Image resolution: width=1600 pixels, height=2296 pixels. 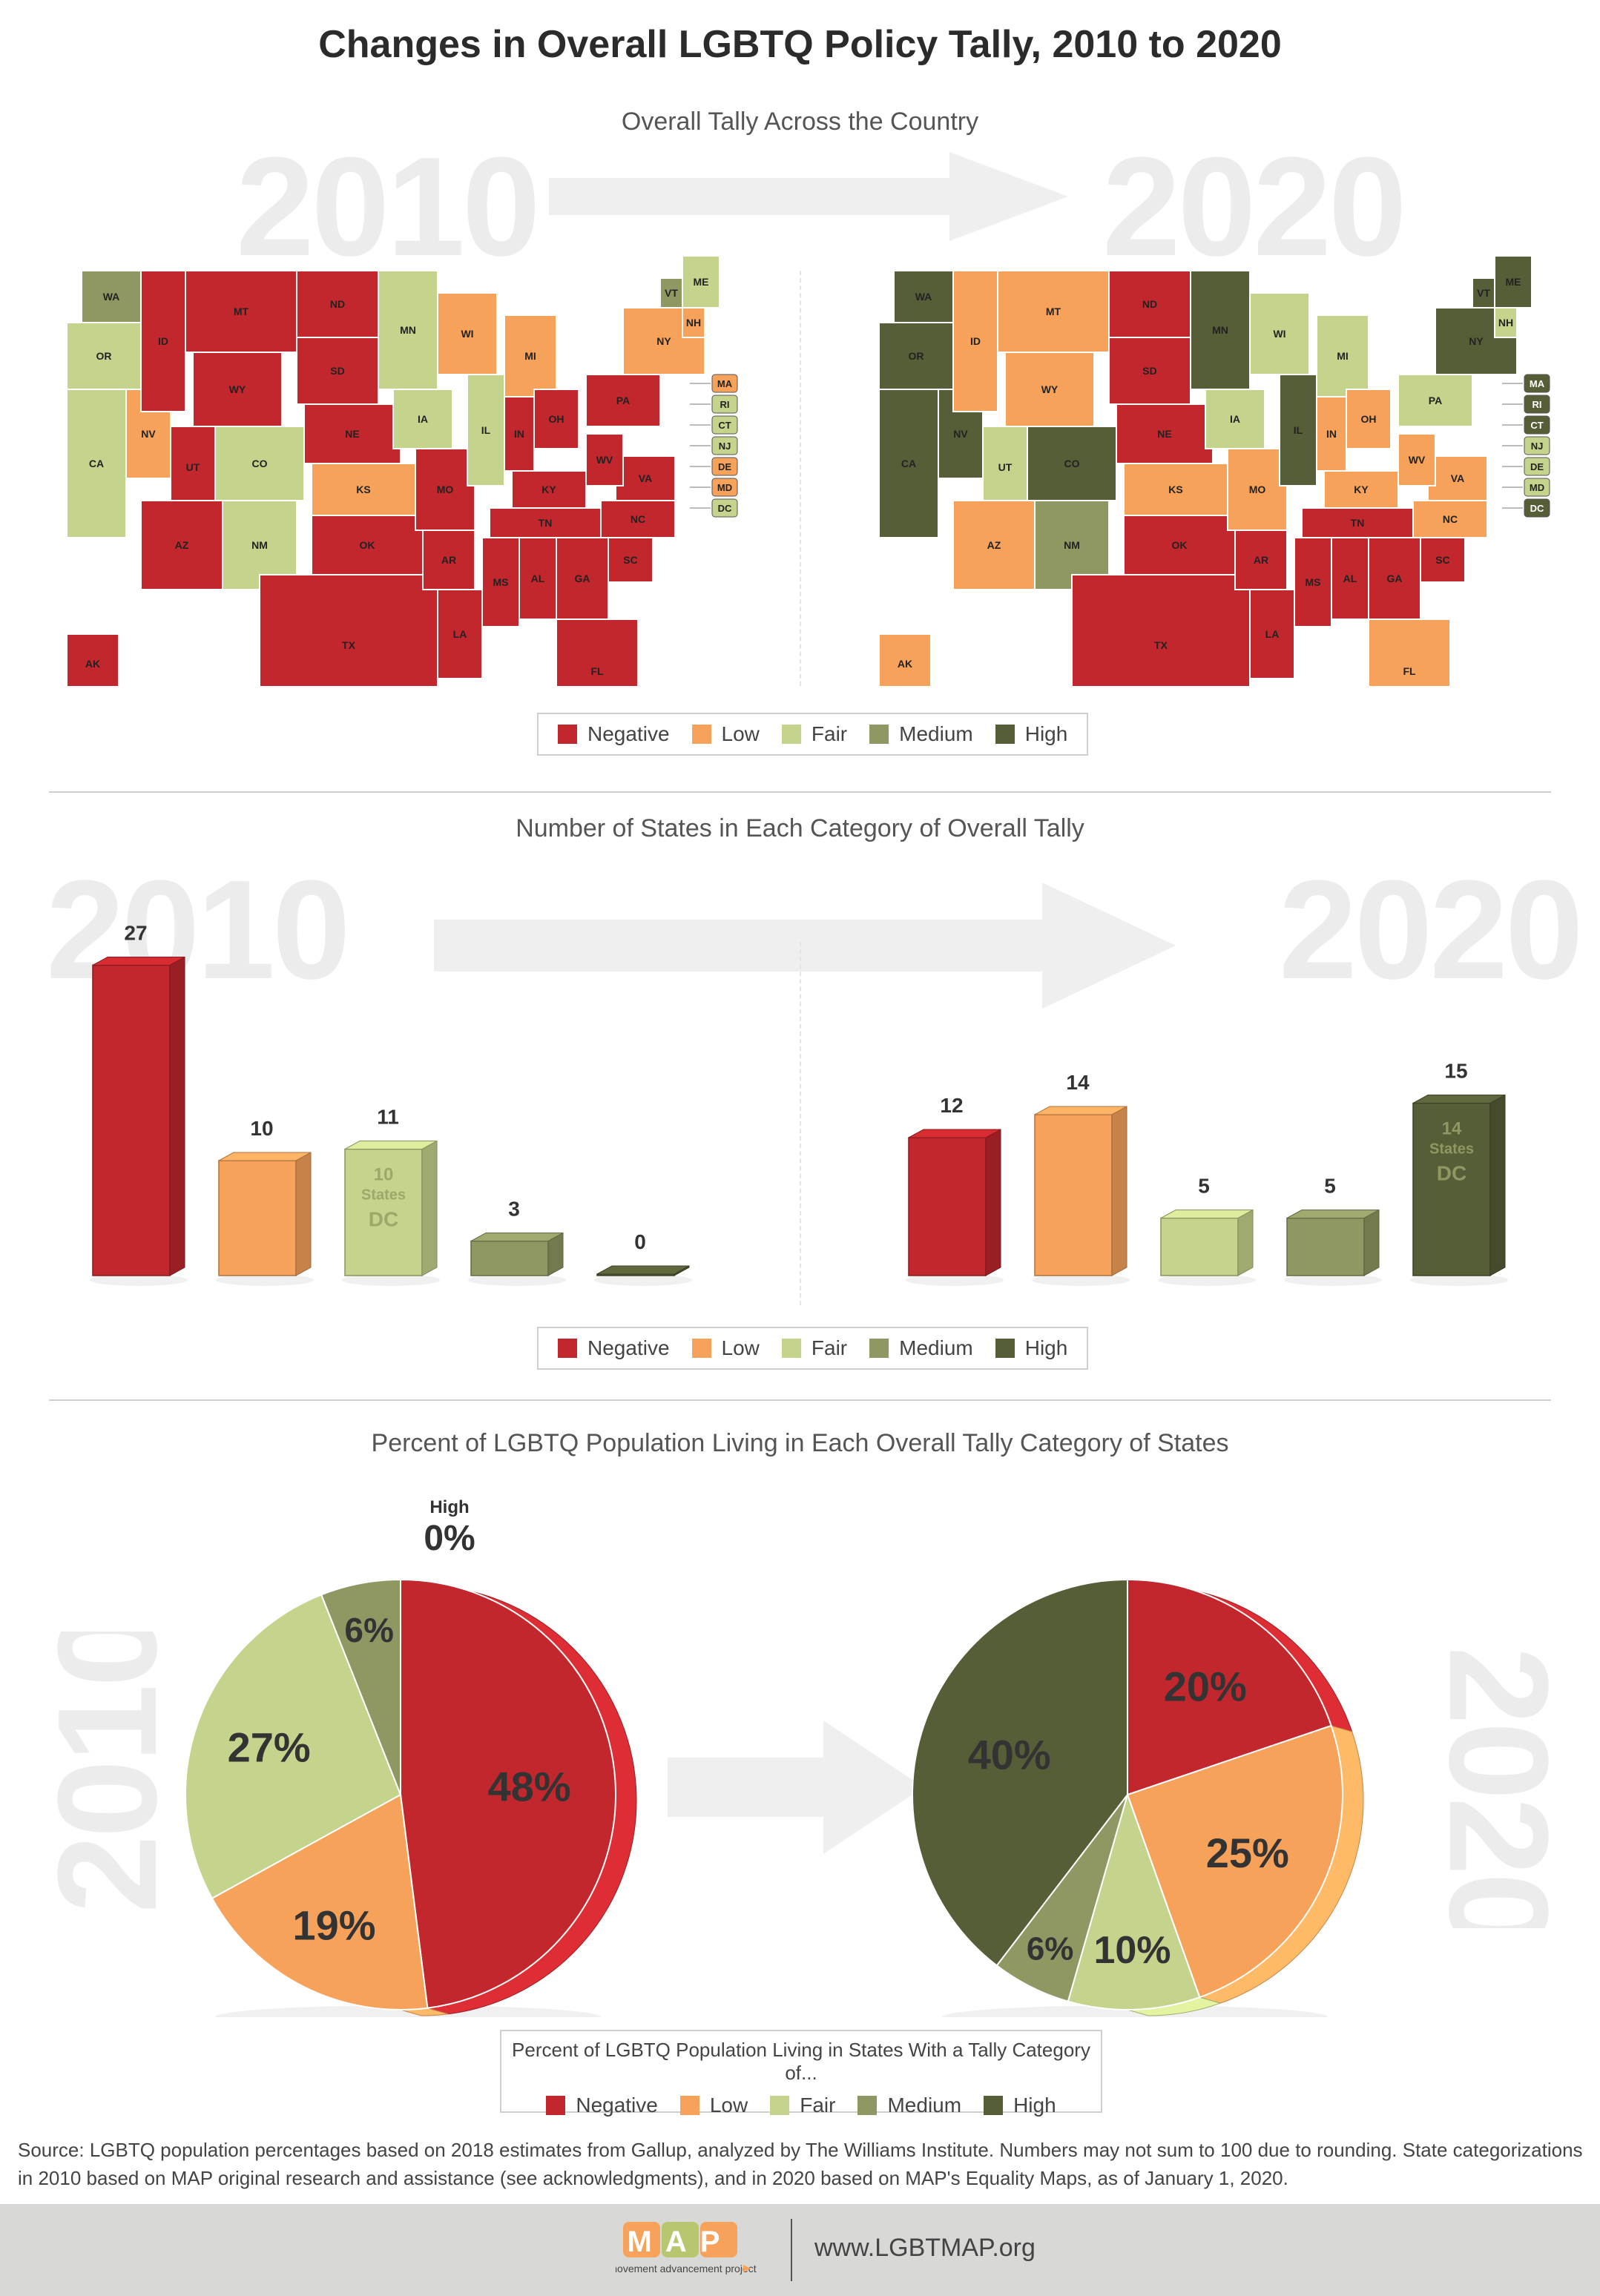 What do you see at coordinates (1313, 582) in the screenshot?
I see `map-state-label: MS` at bounding box center [1313, 582].